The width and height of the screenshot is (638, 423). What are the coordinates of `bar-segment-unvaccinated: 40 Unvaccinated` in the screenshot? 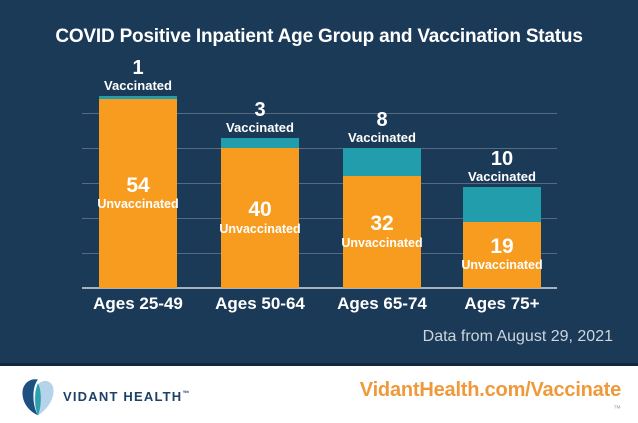 It's located at (260, 218).